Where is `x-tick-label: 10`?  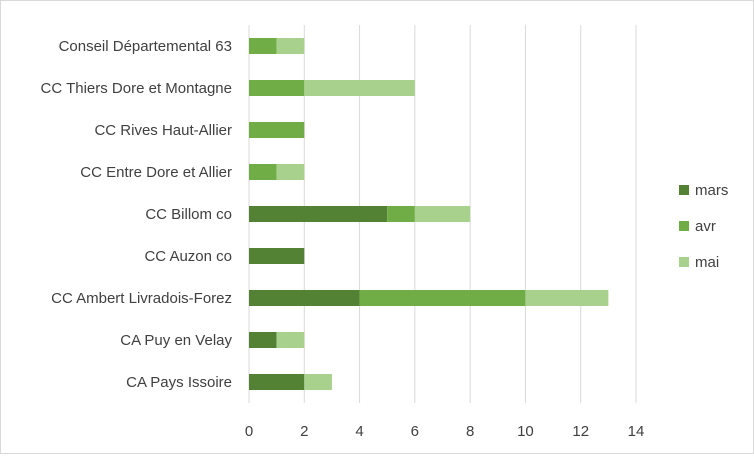
x-tick-label: 10 is located at coordinates (525, 431).